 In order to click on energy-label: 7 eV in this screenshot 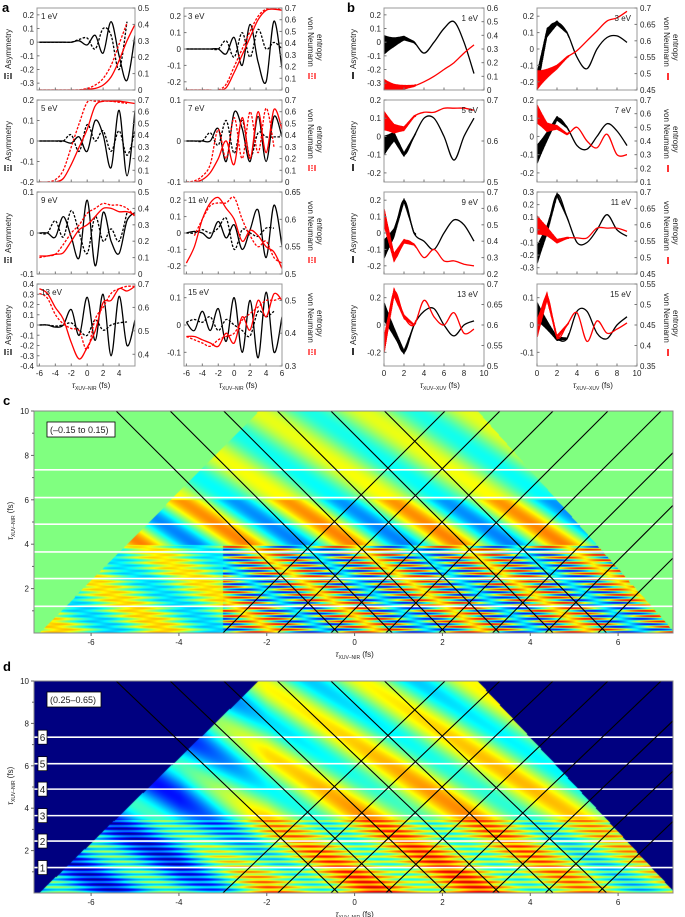, I will do `click(623, 110)`.